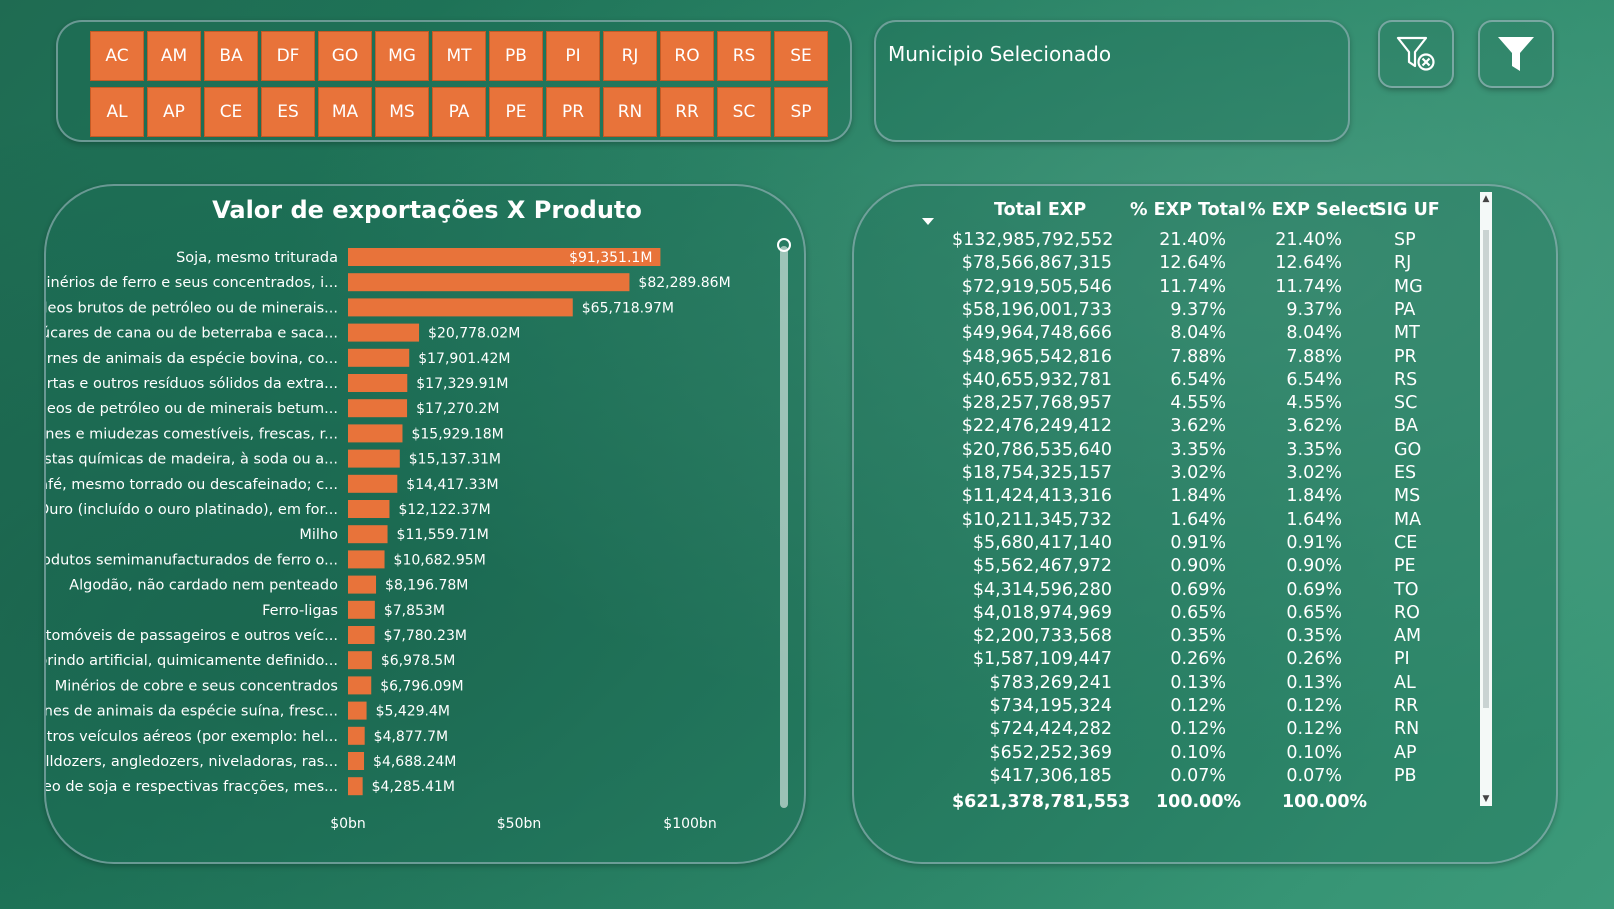 The height and width of the screenshot is (909, 1614). What do you see at coordinates (1164, 452) in the screenshot?
I see `table-row: $20,786,535,640 3.35% 3.35% GO` at bounding box center [1164, 452].